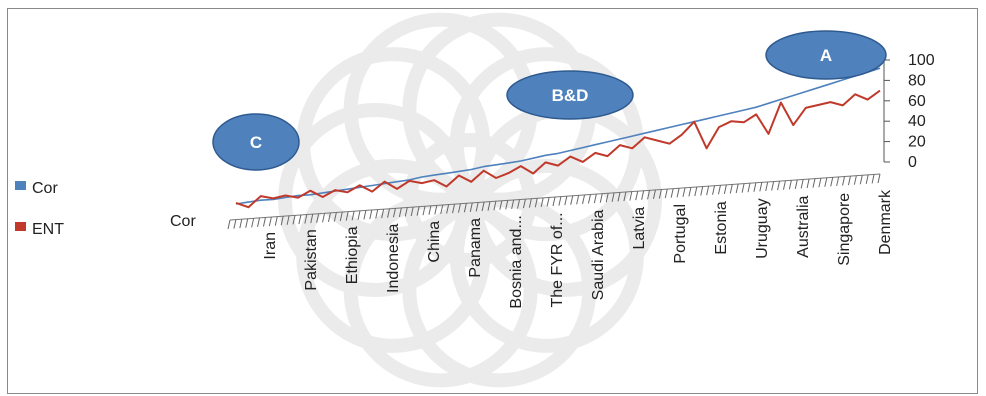  What do you see at coordinates (721, 227) in the screenshot?
I see `x-tick-label: Estonia` at bounding box center [721, 227].